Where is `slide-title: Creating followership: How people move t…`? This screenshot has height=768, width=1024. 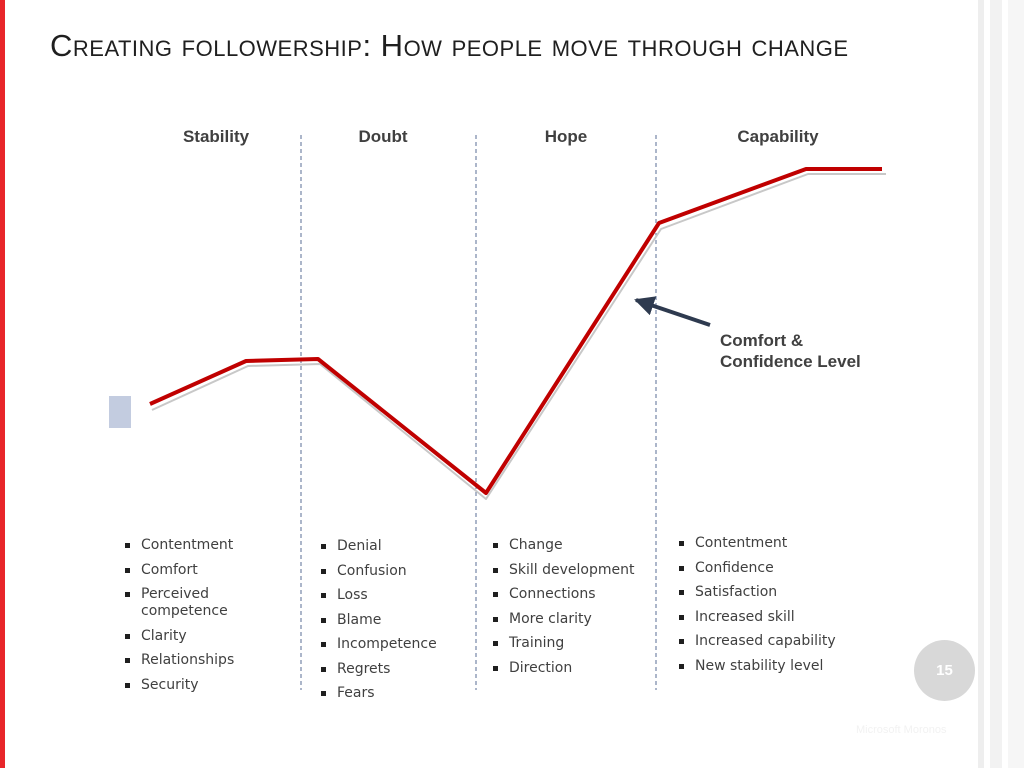 slide-title: Creating followership: How people move t… is located at coordinates (449, 45).